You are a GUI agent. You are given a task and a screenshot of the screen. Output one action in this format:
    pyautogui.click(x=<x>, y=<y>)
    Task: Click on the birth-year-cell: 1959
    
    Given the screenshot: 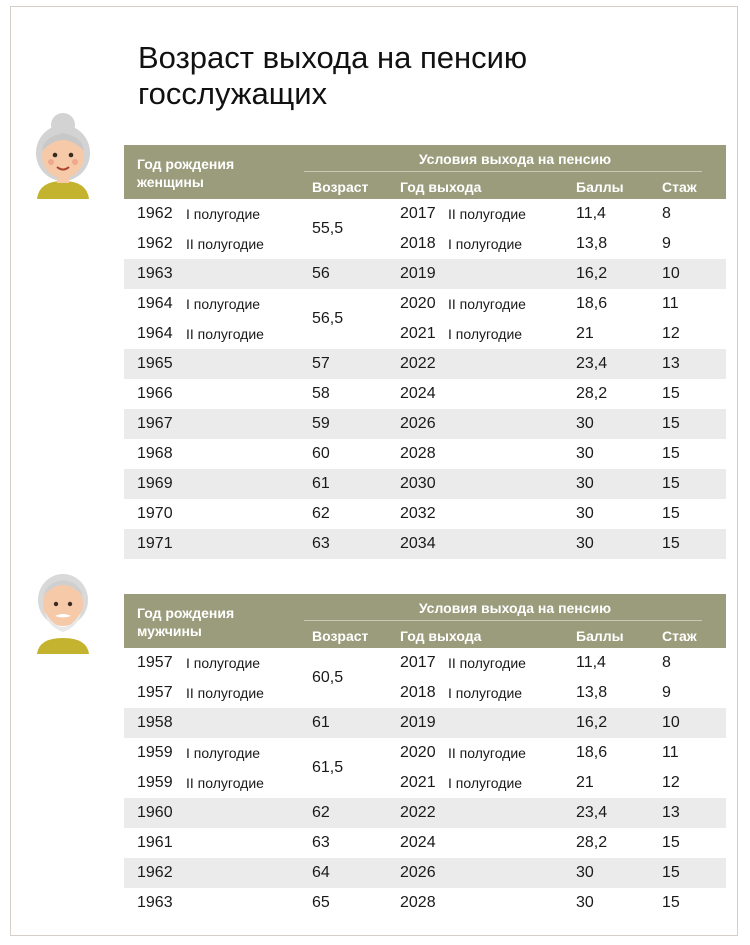 What is the action you would take?
    pyautogui.click(x=155, y=752)
    